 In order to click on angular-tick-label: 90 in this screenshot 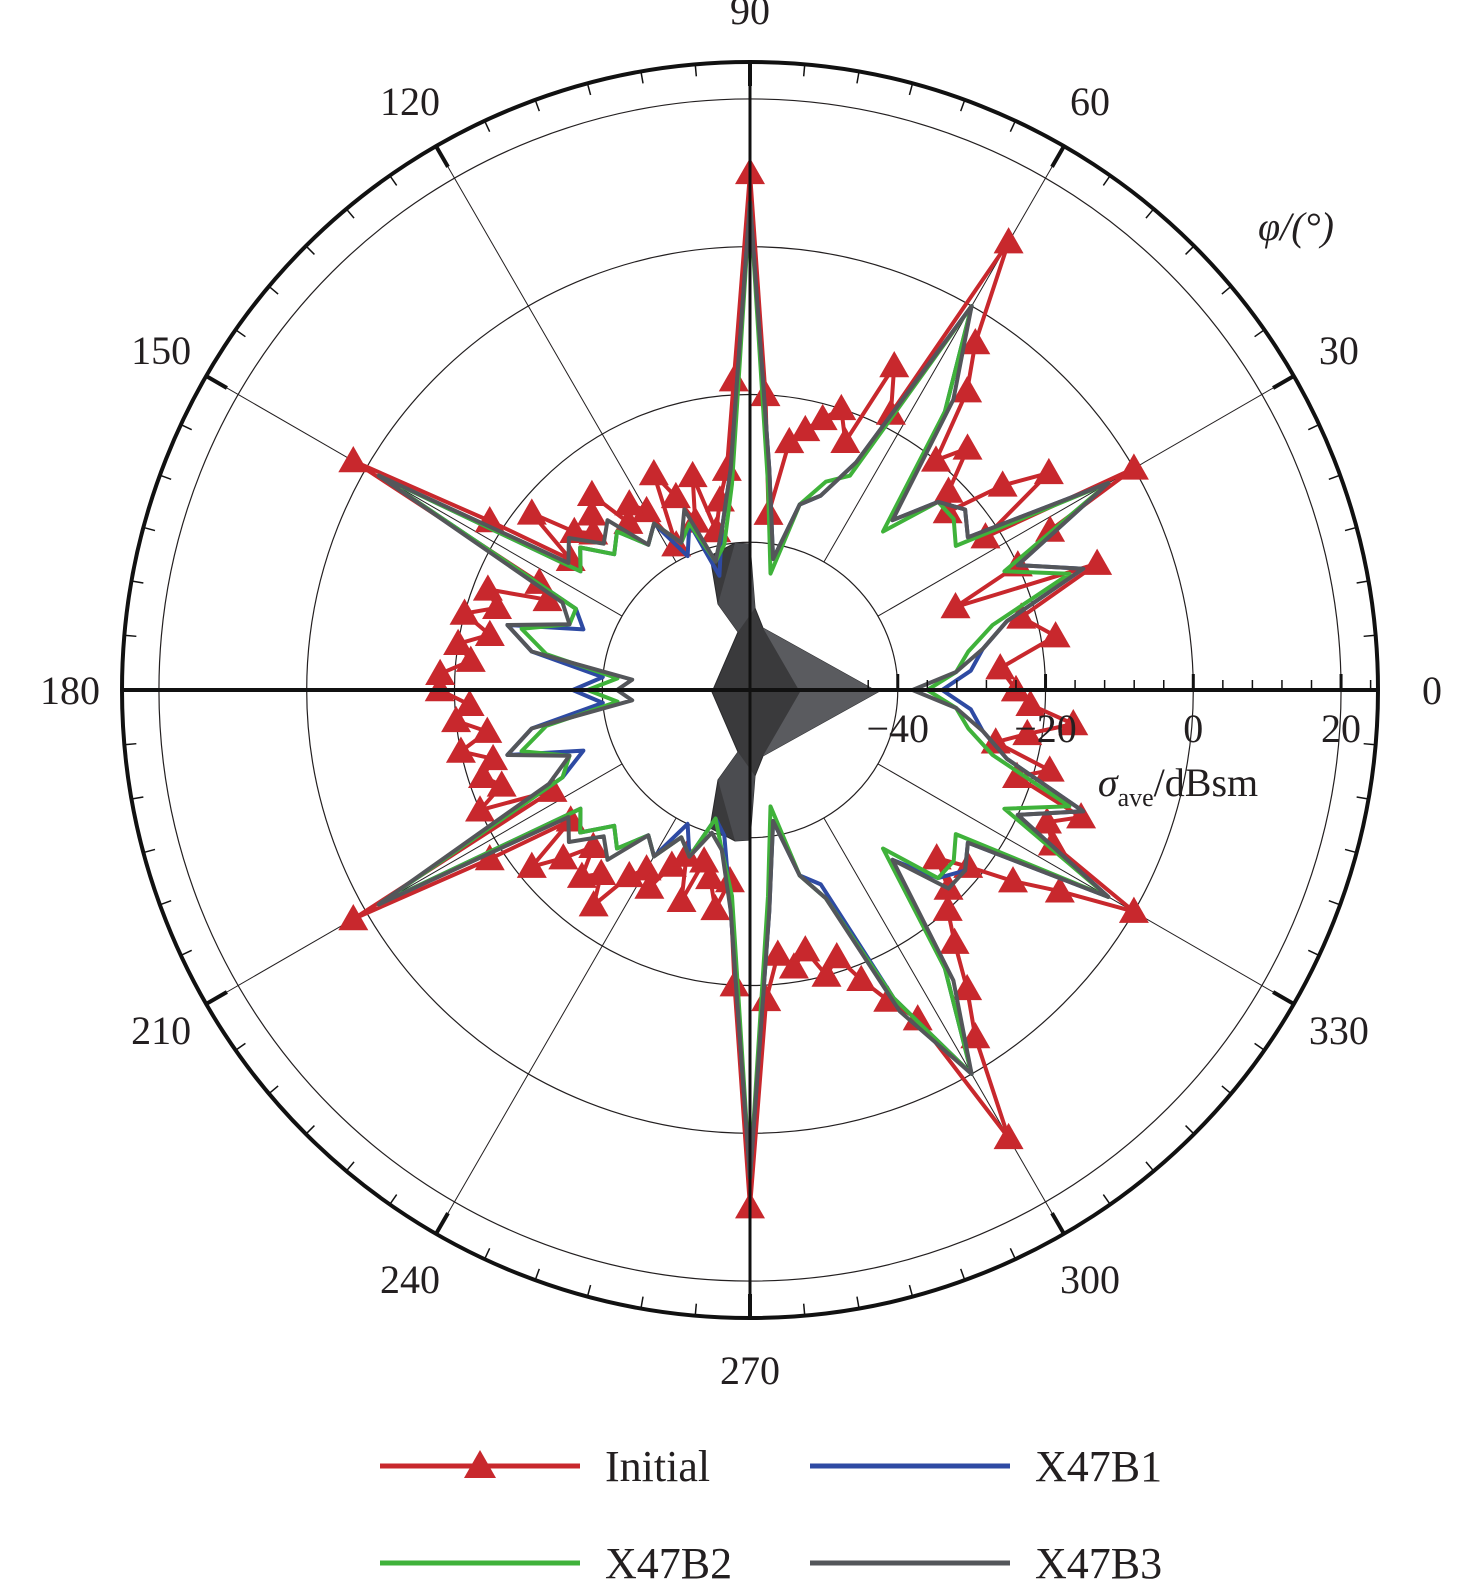, I will do `click(750, 16)`.